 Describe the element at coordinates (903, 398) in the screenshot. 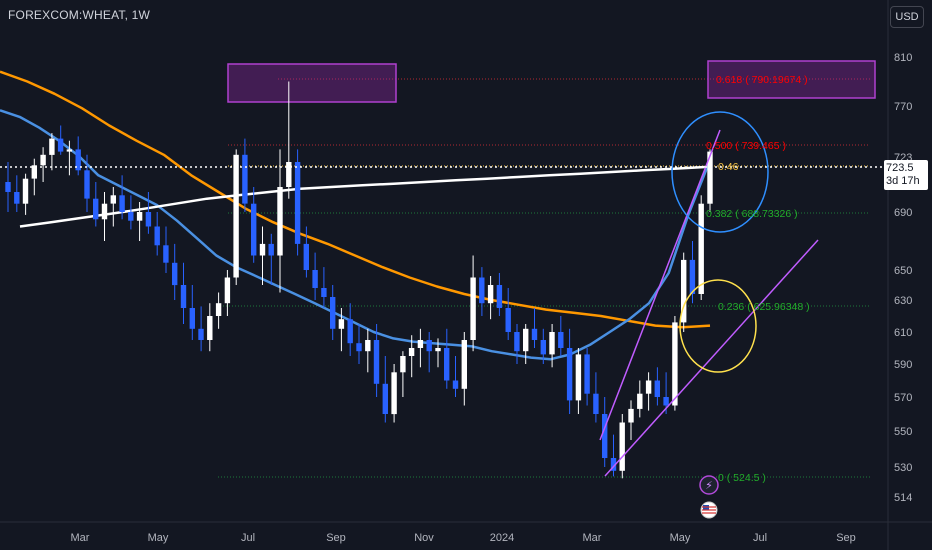

I see `y-tick-label: 570` at that location.